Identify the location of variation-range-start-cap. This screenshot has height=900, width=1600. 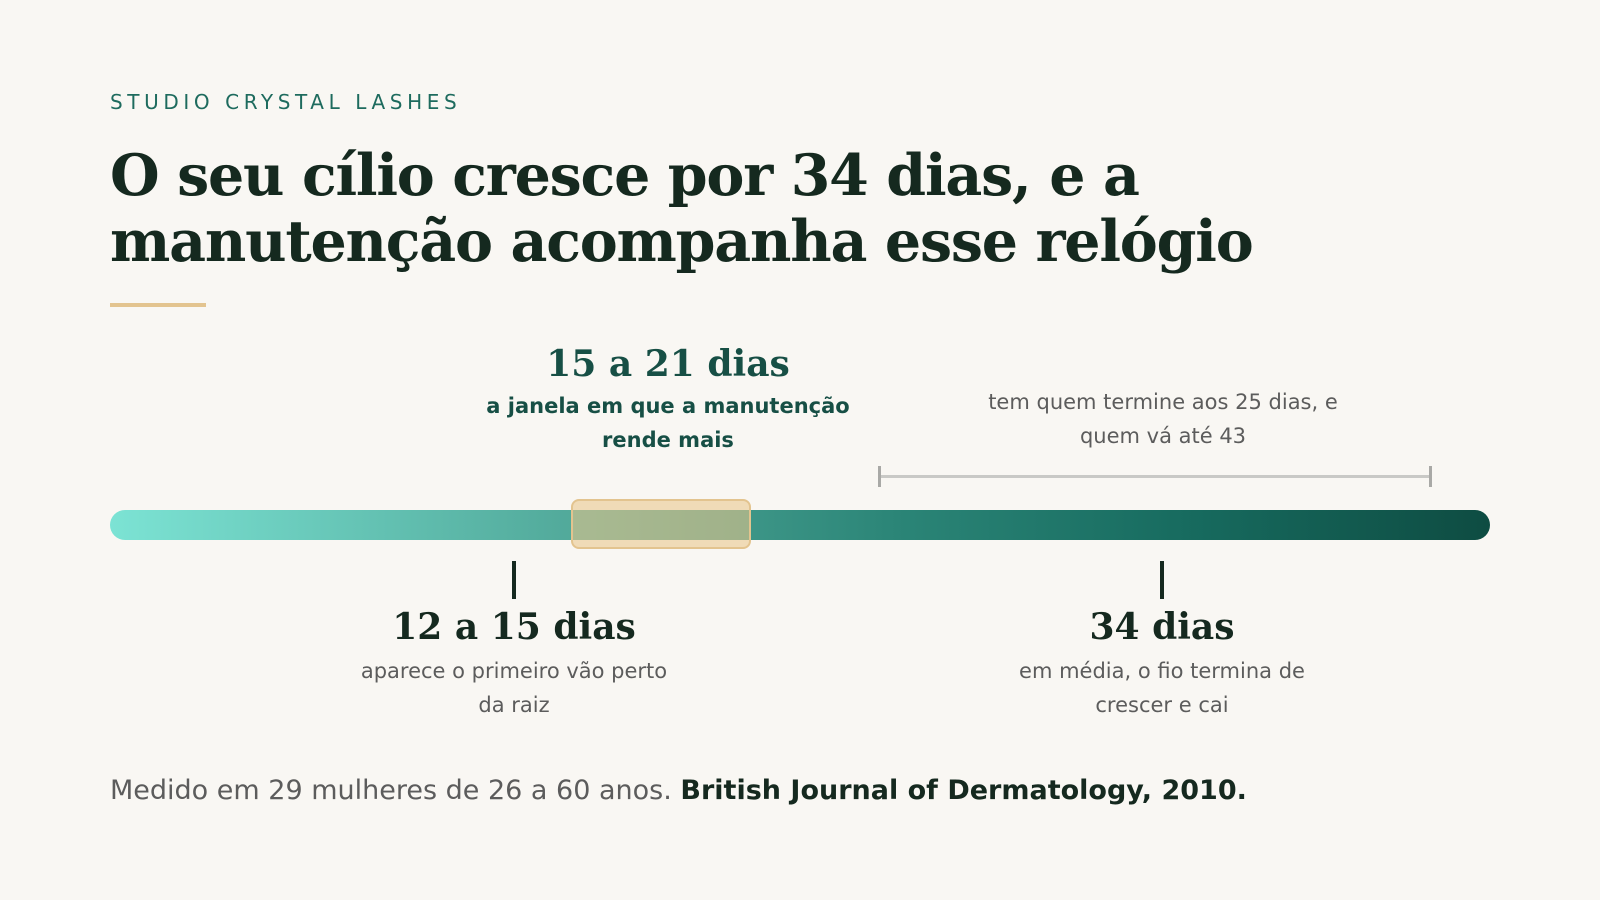
(879, 476).